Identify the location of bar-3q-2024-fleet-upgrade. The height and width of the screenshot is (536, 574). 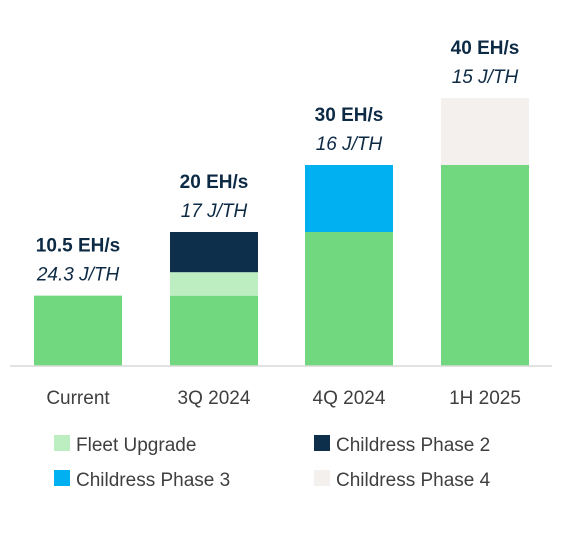
(214, 284).